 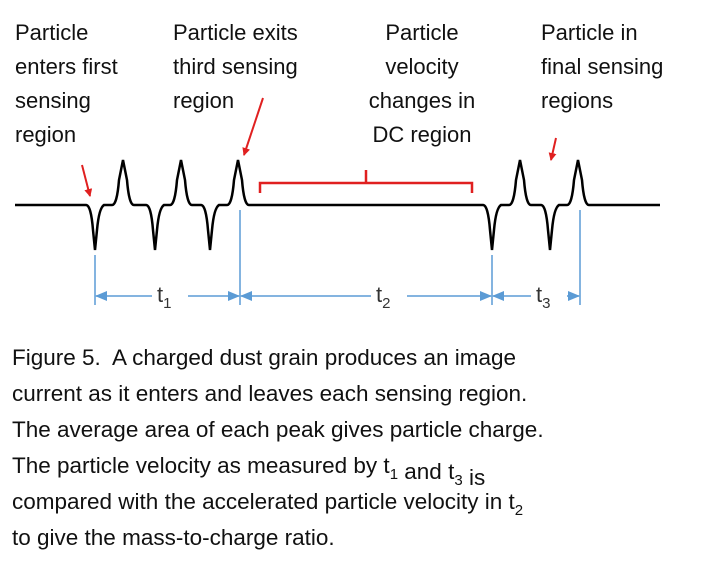 I want to click on interval: t2, so click(x=366, y=297).